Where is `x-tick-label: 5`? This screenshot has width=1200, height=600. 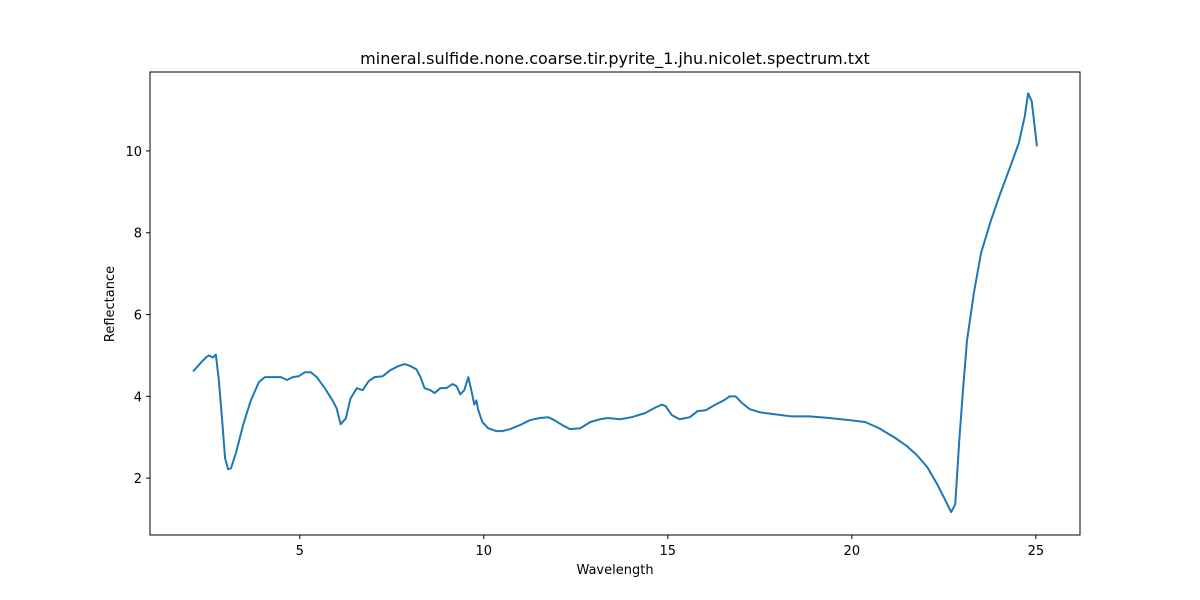
x-tick-label: 5 is located at coordinates (300, 551).